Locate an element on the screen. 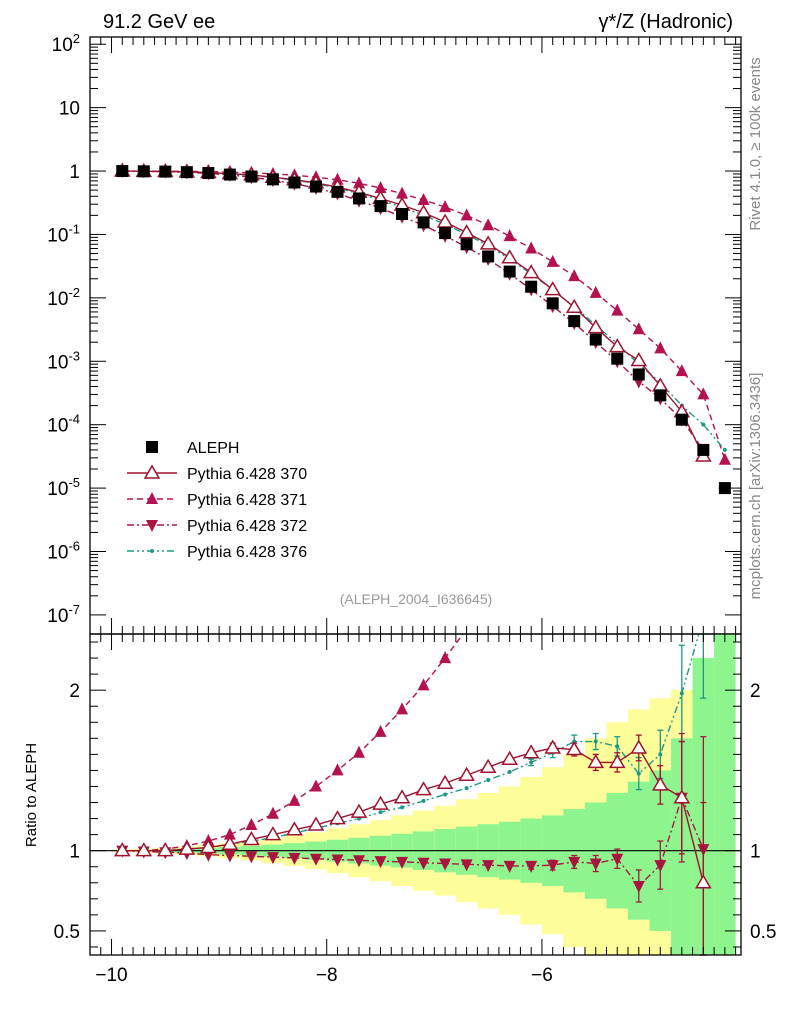 The image size is (786, 1024). ratio-band-inner is located at coordinates (725, 794).